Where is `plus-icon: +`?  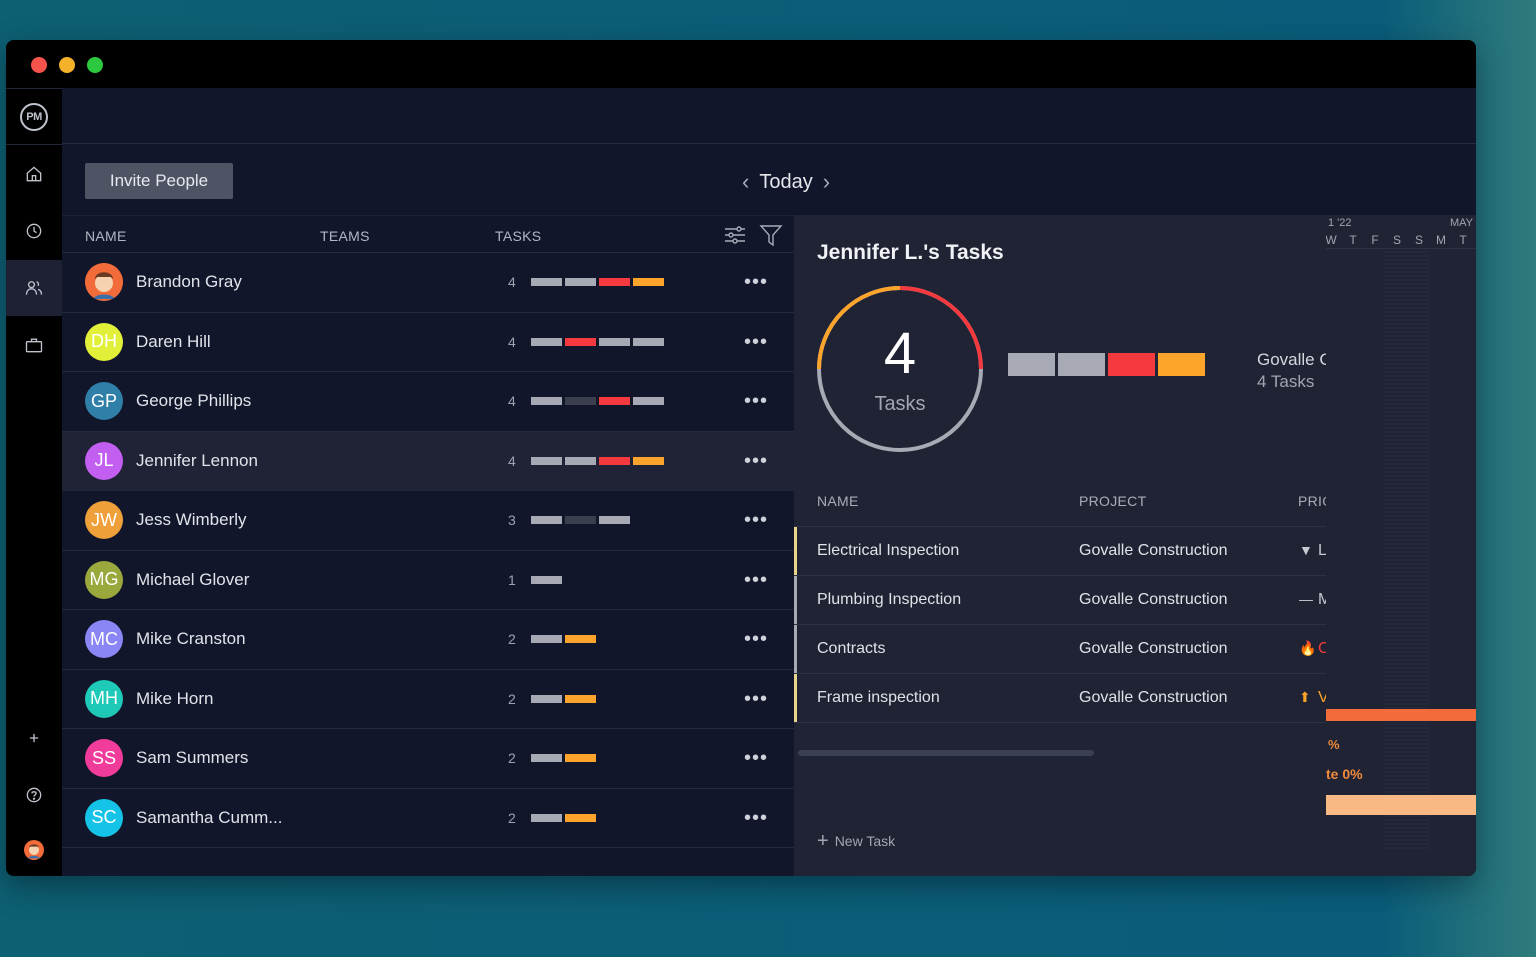 plus-icon: + is located at coordinates (823, 841).